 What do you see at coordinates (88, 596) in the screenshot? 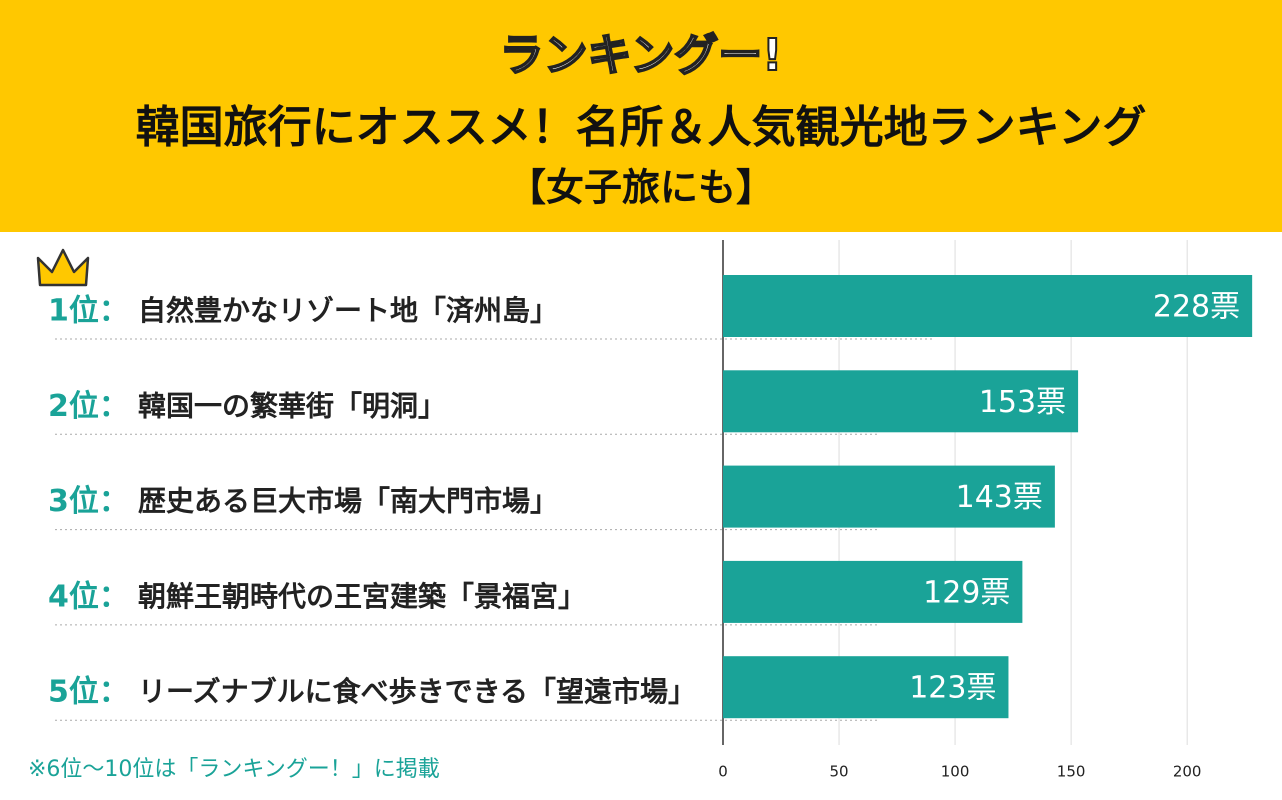
I see `rank-label: 4位：` at bounding box center [88, 596].